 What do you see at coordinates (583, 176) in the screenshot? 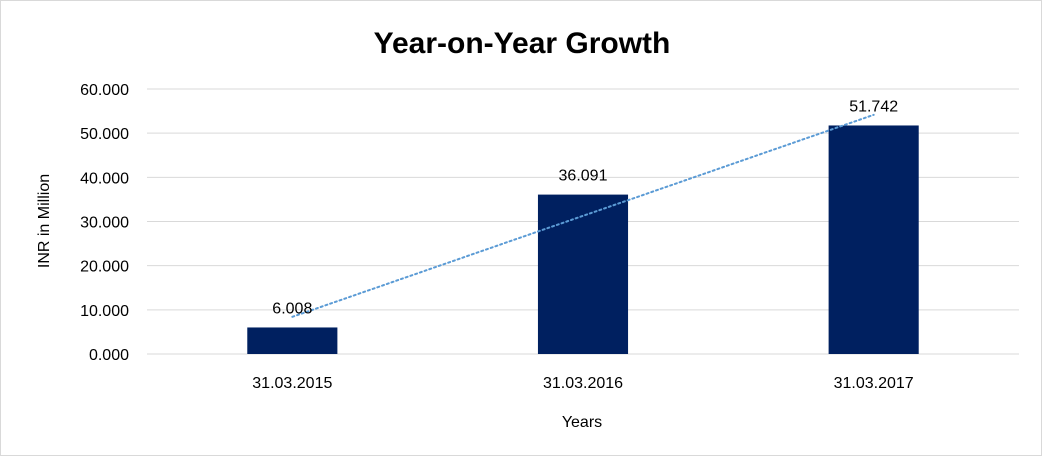
I see `data-label: 36.091` at bounding box center [583, 176].